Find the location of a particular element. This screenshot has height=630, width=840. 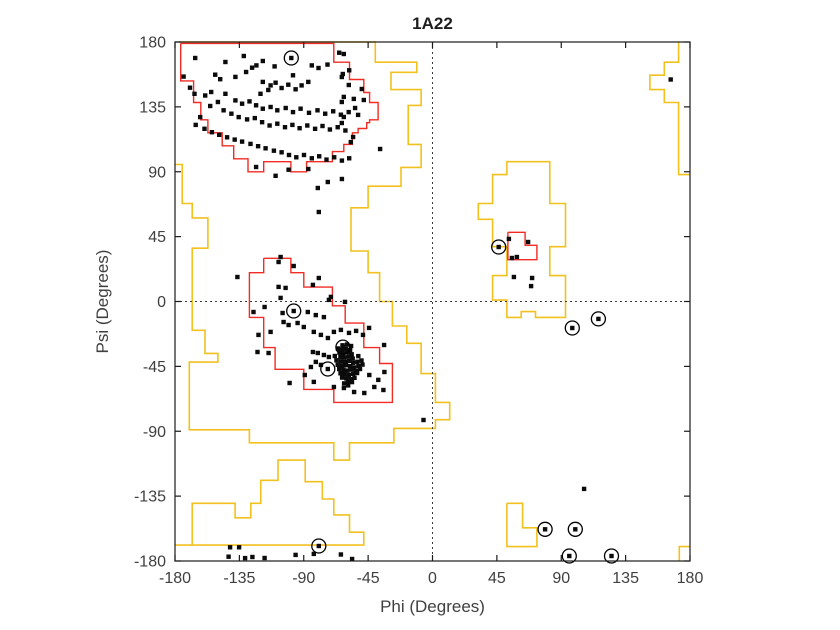

y-tick-label: 180 is located at coordinates (152, 43).